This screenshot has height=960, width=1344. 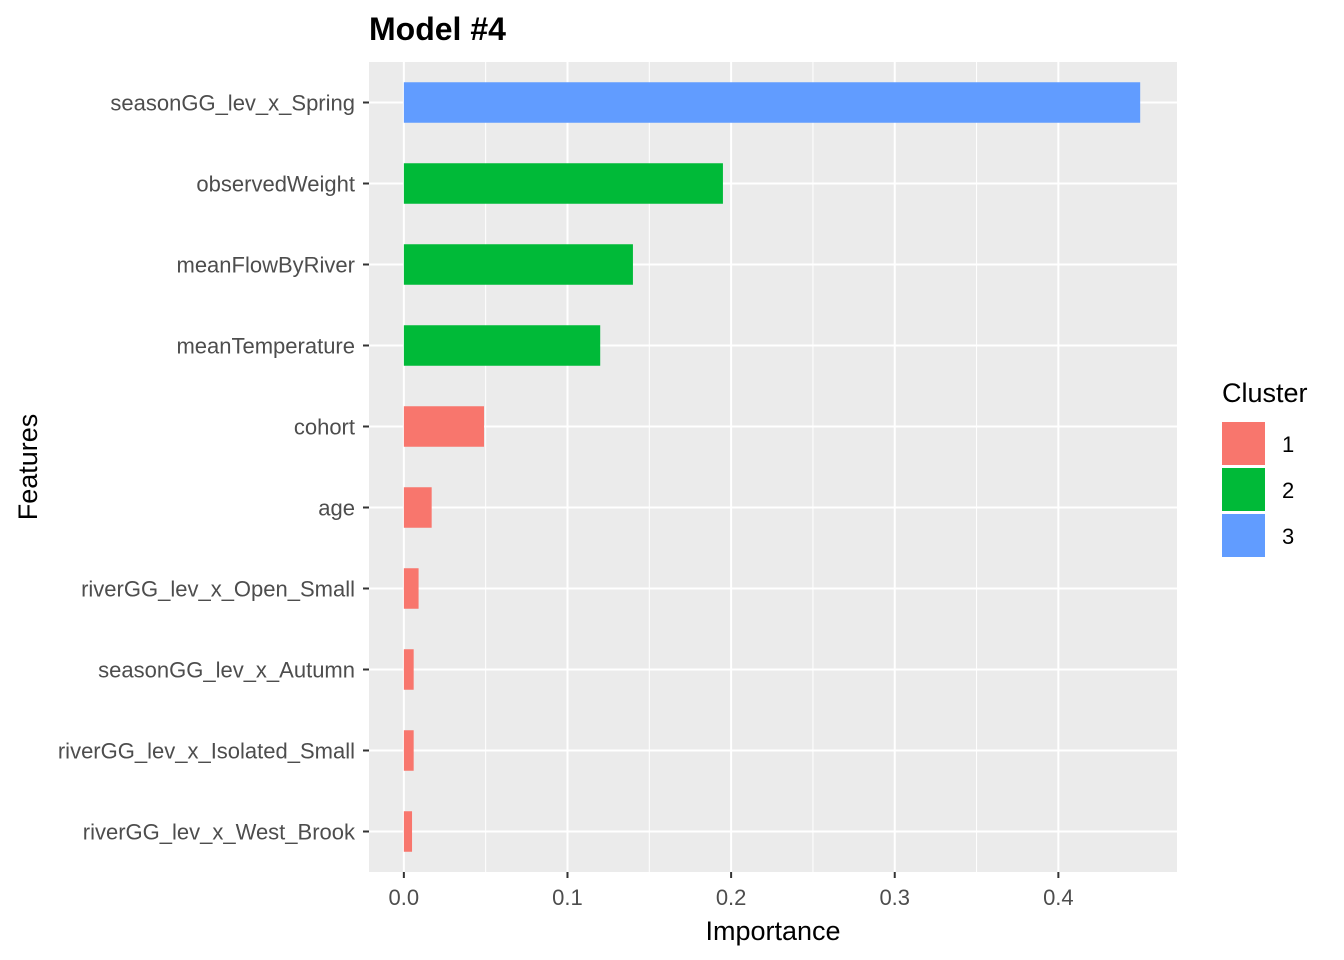 What do you see at coordinates (1265, 393) in the screenshot?
I see `legend-title: Cluster` at bounding box center [1265, 393].